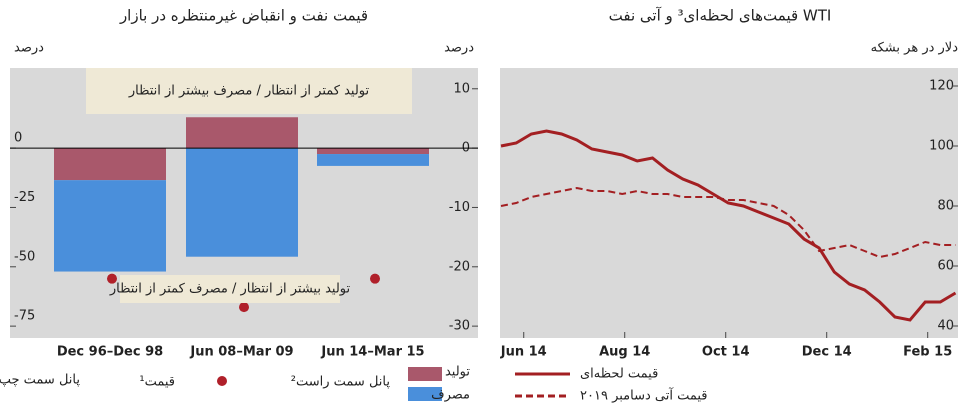  I want to click on chart-title: قیمت نفت و انقباض غیرمنتظره در بازار, so click(243, 16).